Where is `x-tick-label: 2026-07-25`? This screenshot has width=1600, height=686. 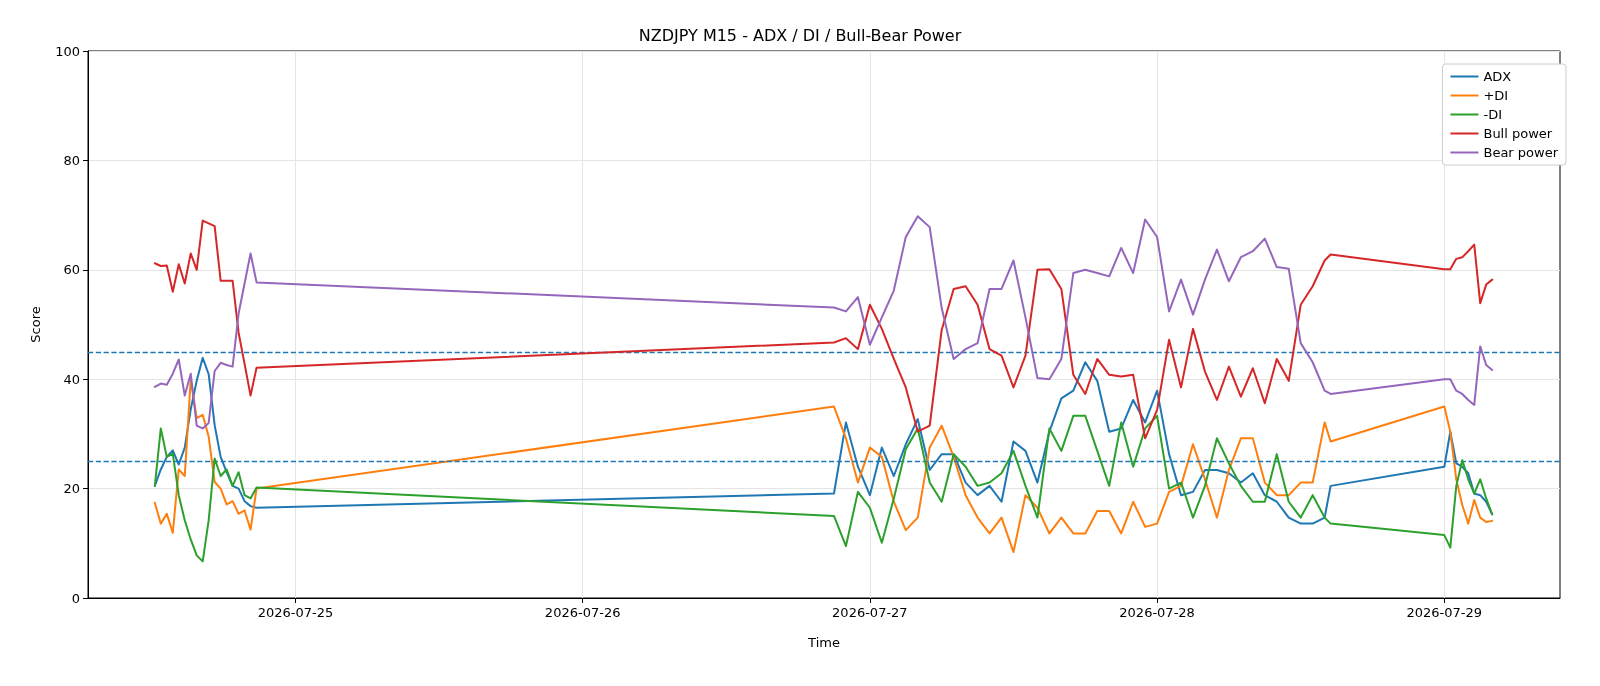 x-tick-label: 2026-07-25 is located at coordinates (295, 612).